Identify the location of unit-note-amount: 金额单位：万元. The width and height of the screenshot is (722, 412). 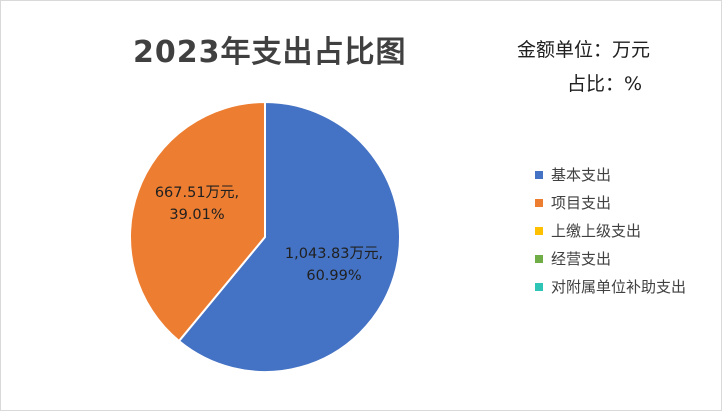
(584, 50).